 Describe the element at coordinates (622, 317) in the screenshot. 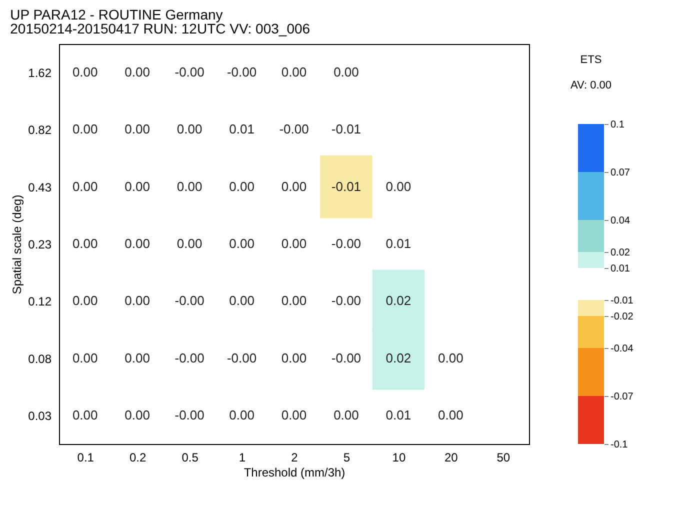

I see `color-bar-label: -0.02` at that location.